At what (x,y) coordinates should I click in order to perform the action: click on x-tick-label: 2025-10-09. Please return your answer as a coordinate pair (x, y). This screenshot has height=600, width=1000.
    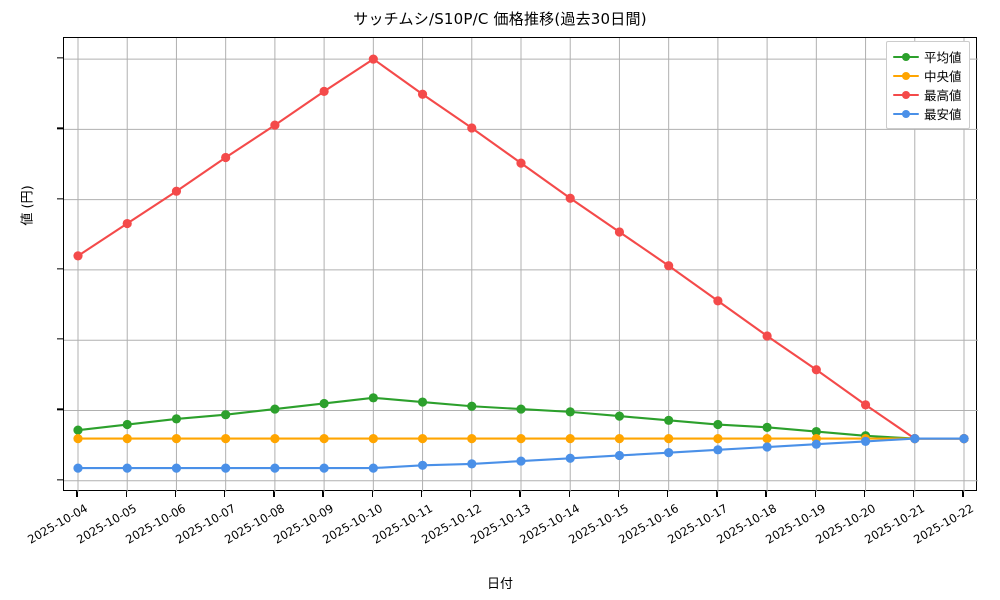
    Looking at the image, I should click on (304, 524).